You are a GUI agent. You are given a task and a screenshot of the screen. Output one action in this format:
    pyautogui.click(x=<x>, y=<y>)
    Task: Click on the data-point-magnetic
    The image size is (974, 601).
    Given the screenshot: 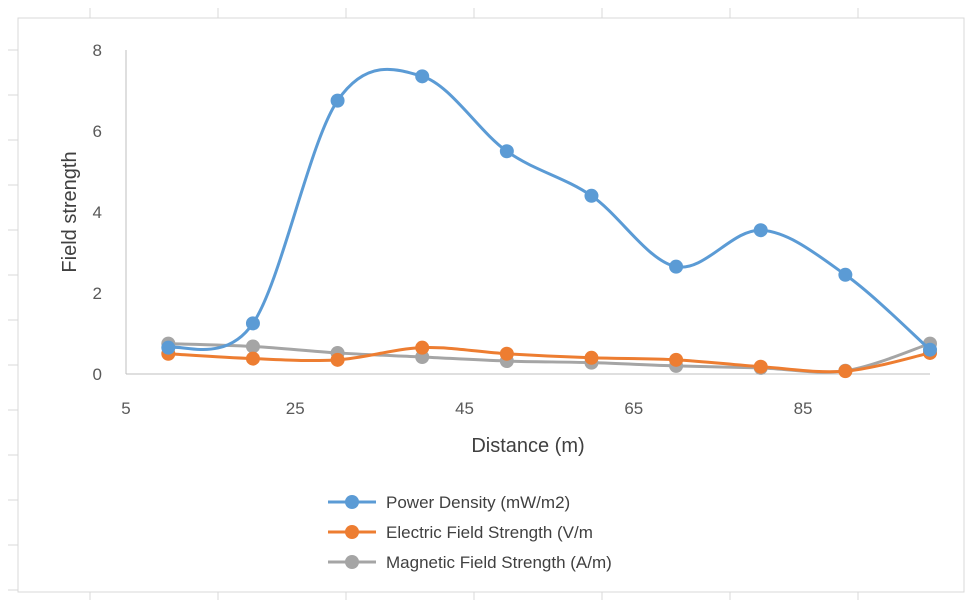 What is the action you would take?
    pyautogui.click(x=252, y=346)
    